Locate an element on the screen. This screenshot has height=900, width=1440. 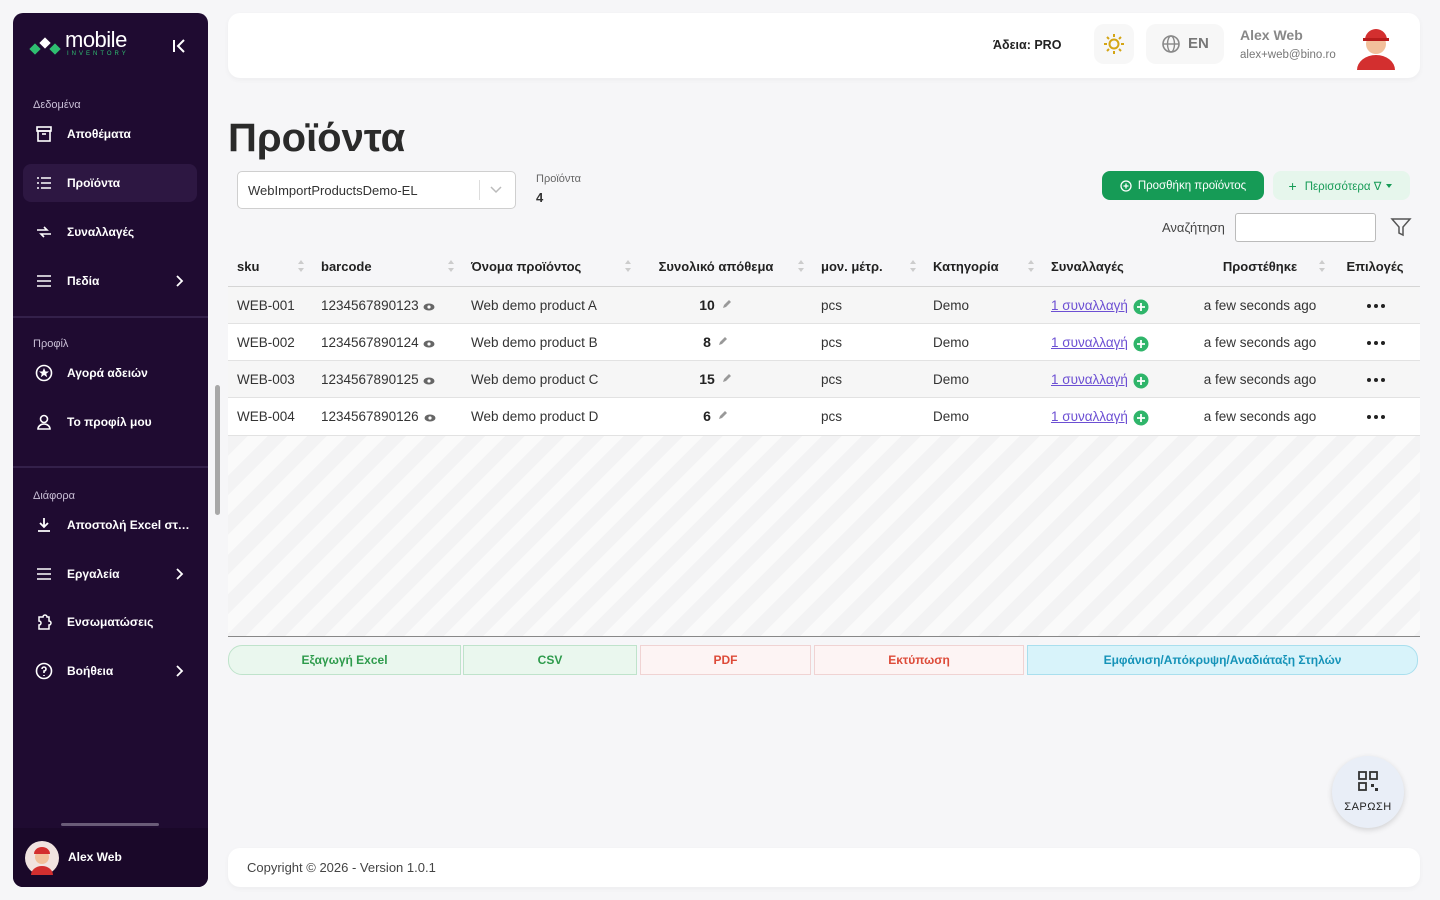
nav-item: Εργαλεία is located at coordinates (110, 574).